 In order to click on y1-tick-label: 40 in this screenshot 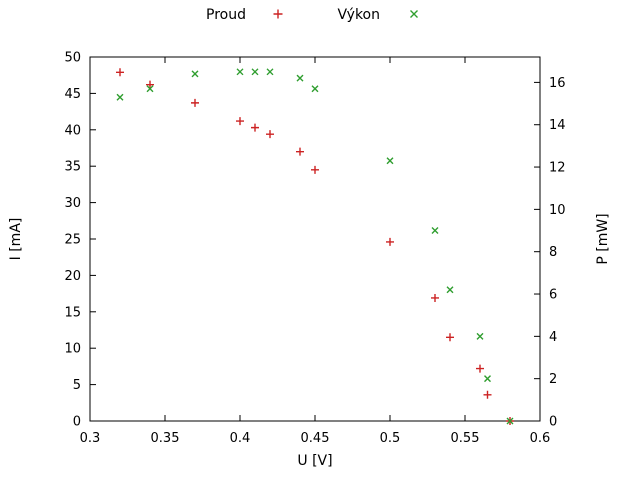, I will do `click(72, 130)`.